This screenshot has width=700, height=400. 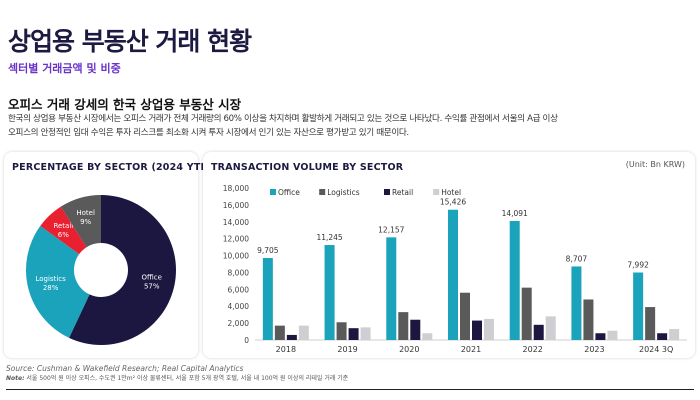 I want to click on legend-swatch-hotel, so click(x=436, y=192).